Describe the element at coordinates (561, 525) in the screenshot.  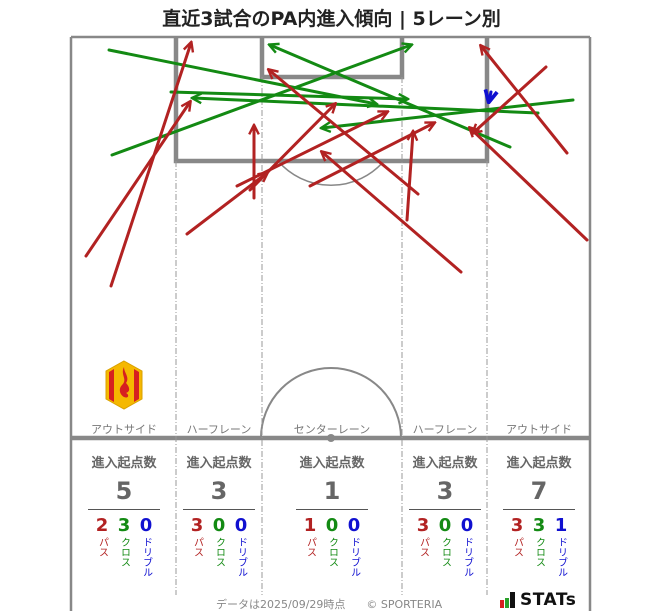
I see `dribble-count: 1` at that location.